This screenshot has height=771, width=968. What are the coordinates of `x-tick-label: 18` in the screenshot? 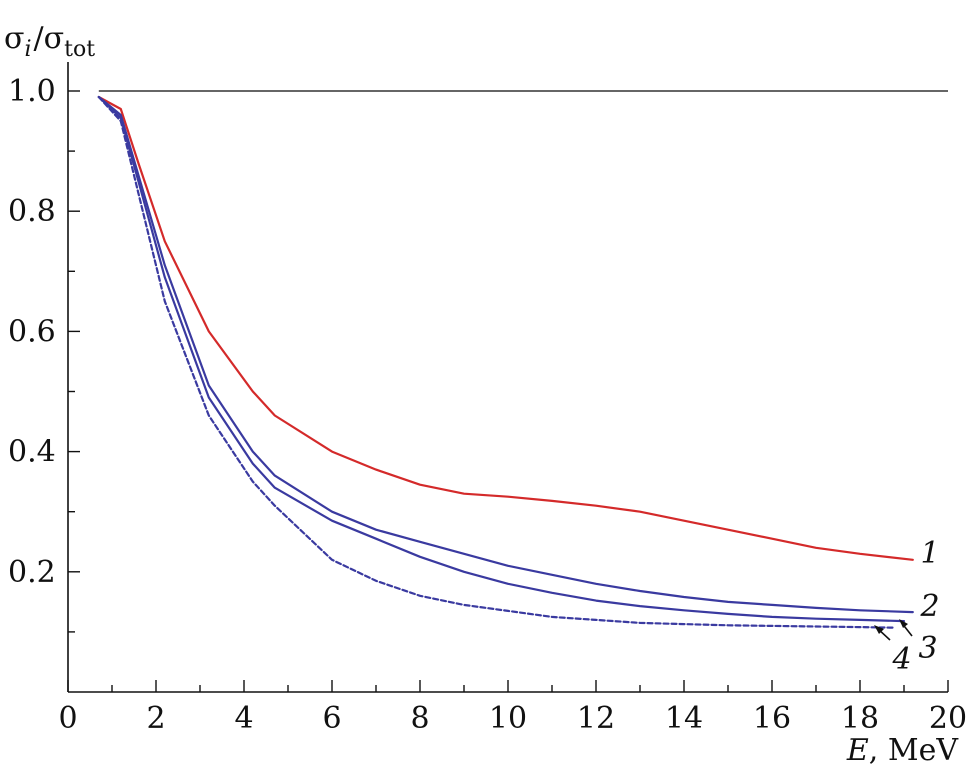 It's located at (860, 718).